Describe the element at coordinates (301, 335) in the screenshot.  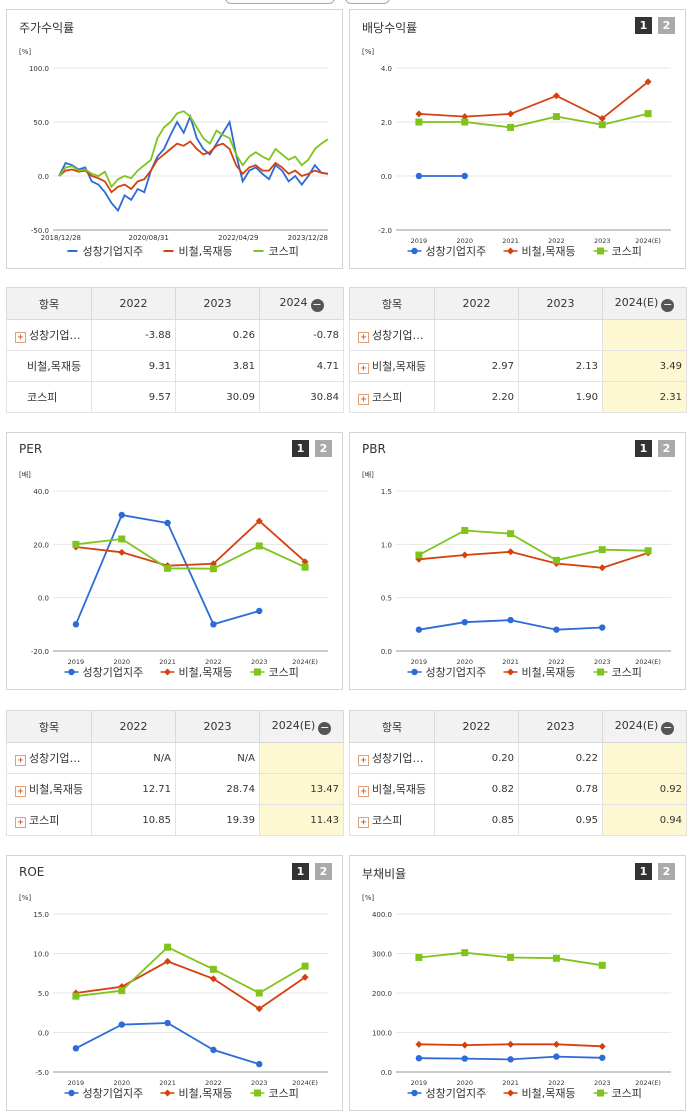
I see `table-cell: -0.78` at that location.